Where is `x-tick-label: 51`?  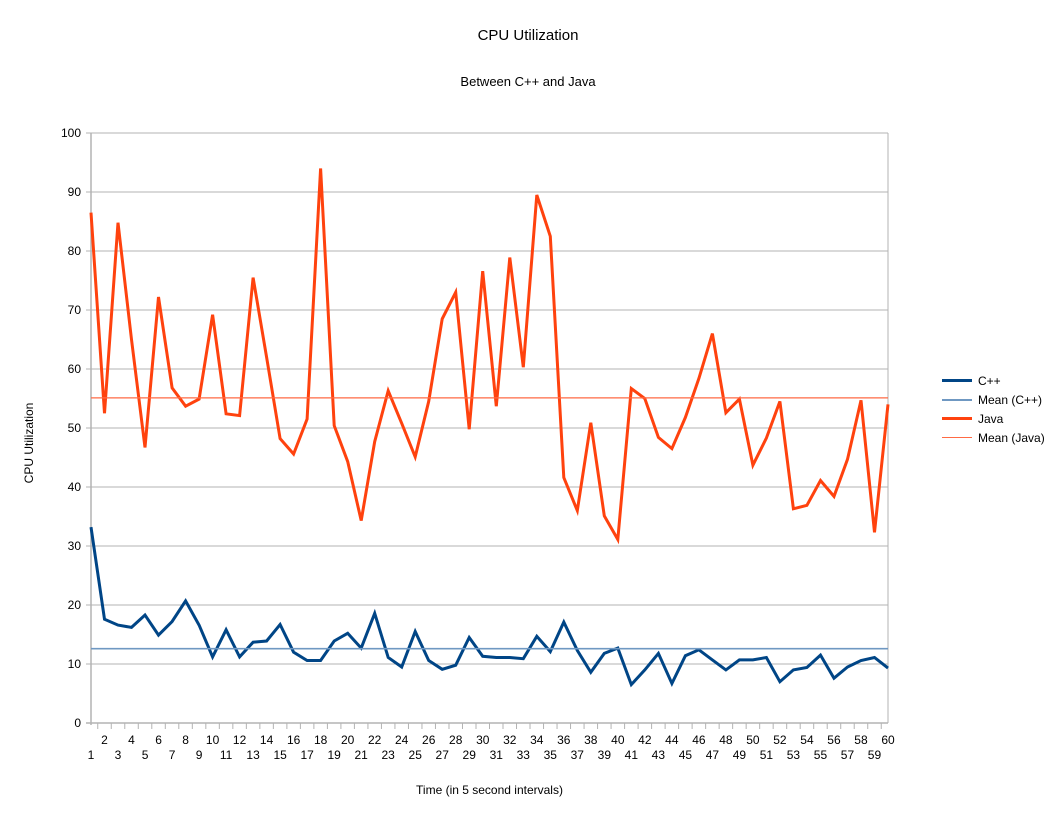 x-tick-label: 51 is located at coordinates (767, 755).